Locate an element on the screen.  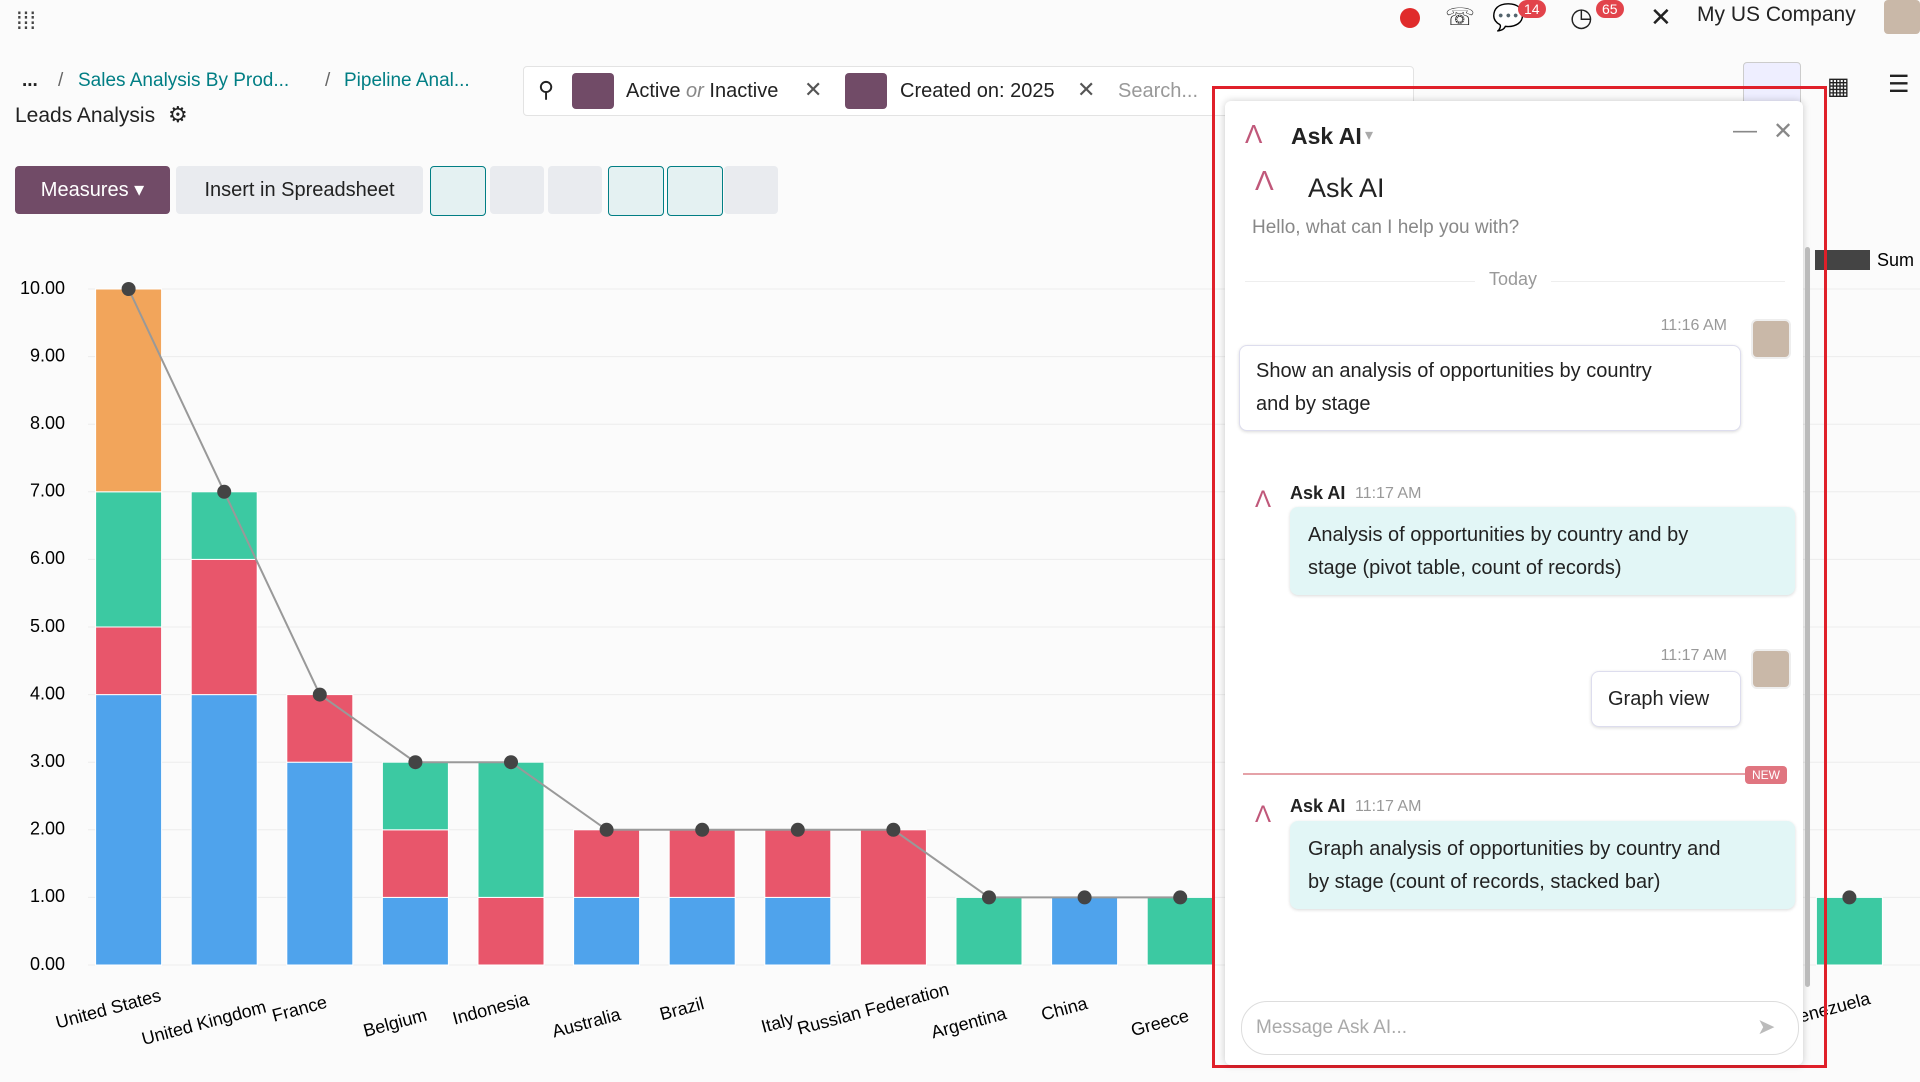
day-separator: Today is located at coordinates (1513, 279).